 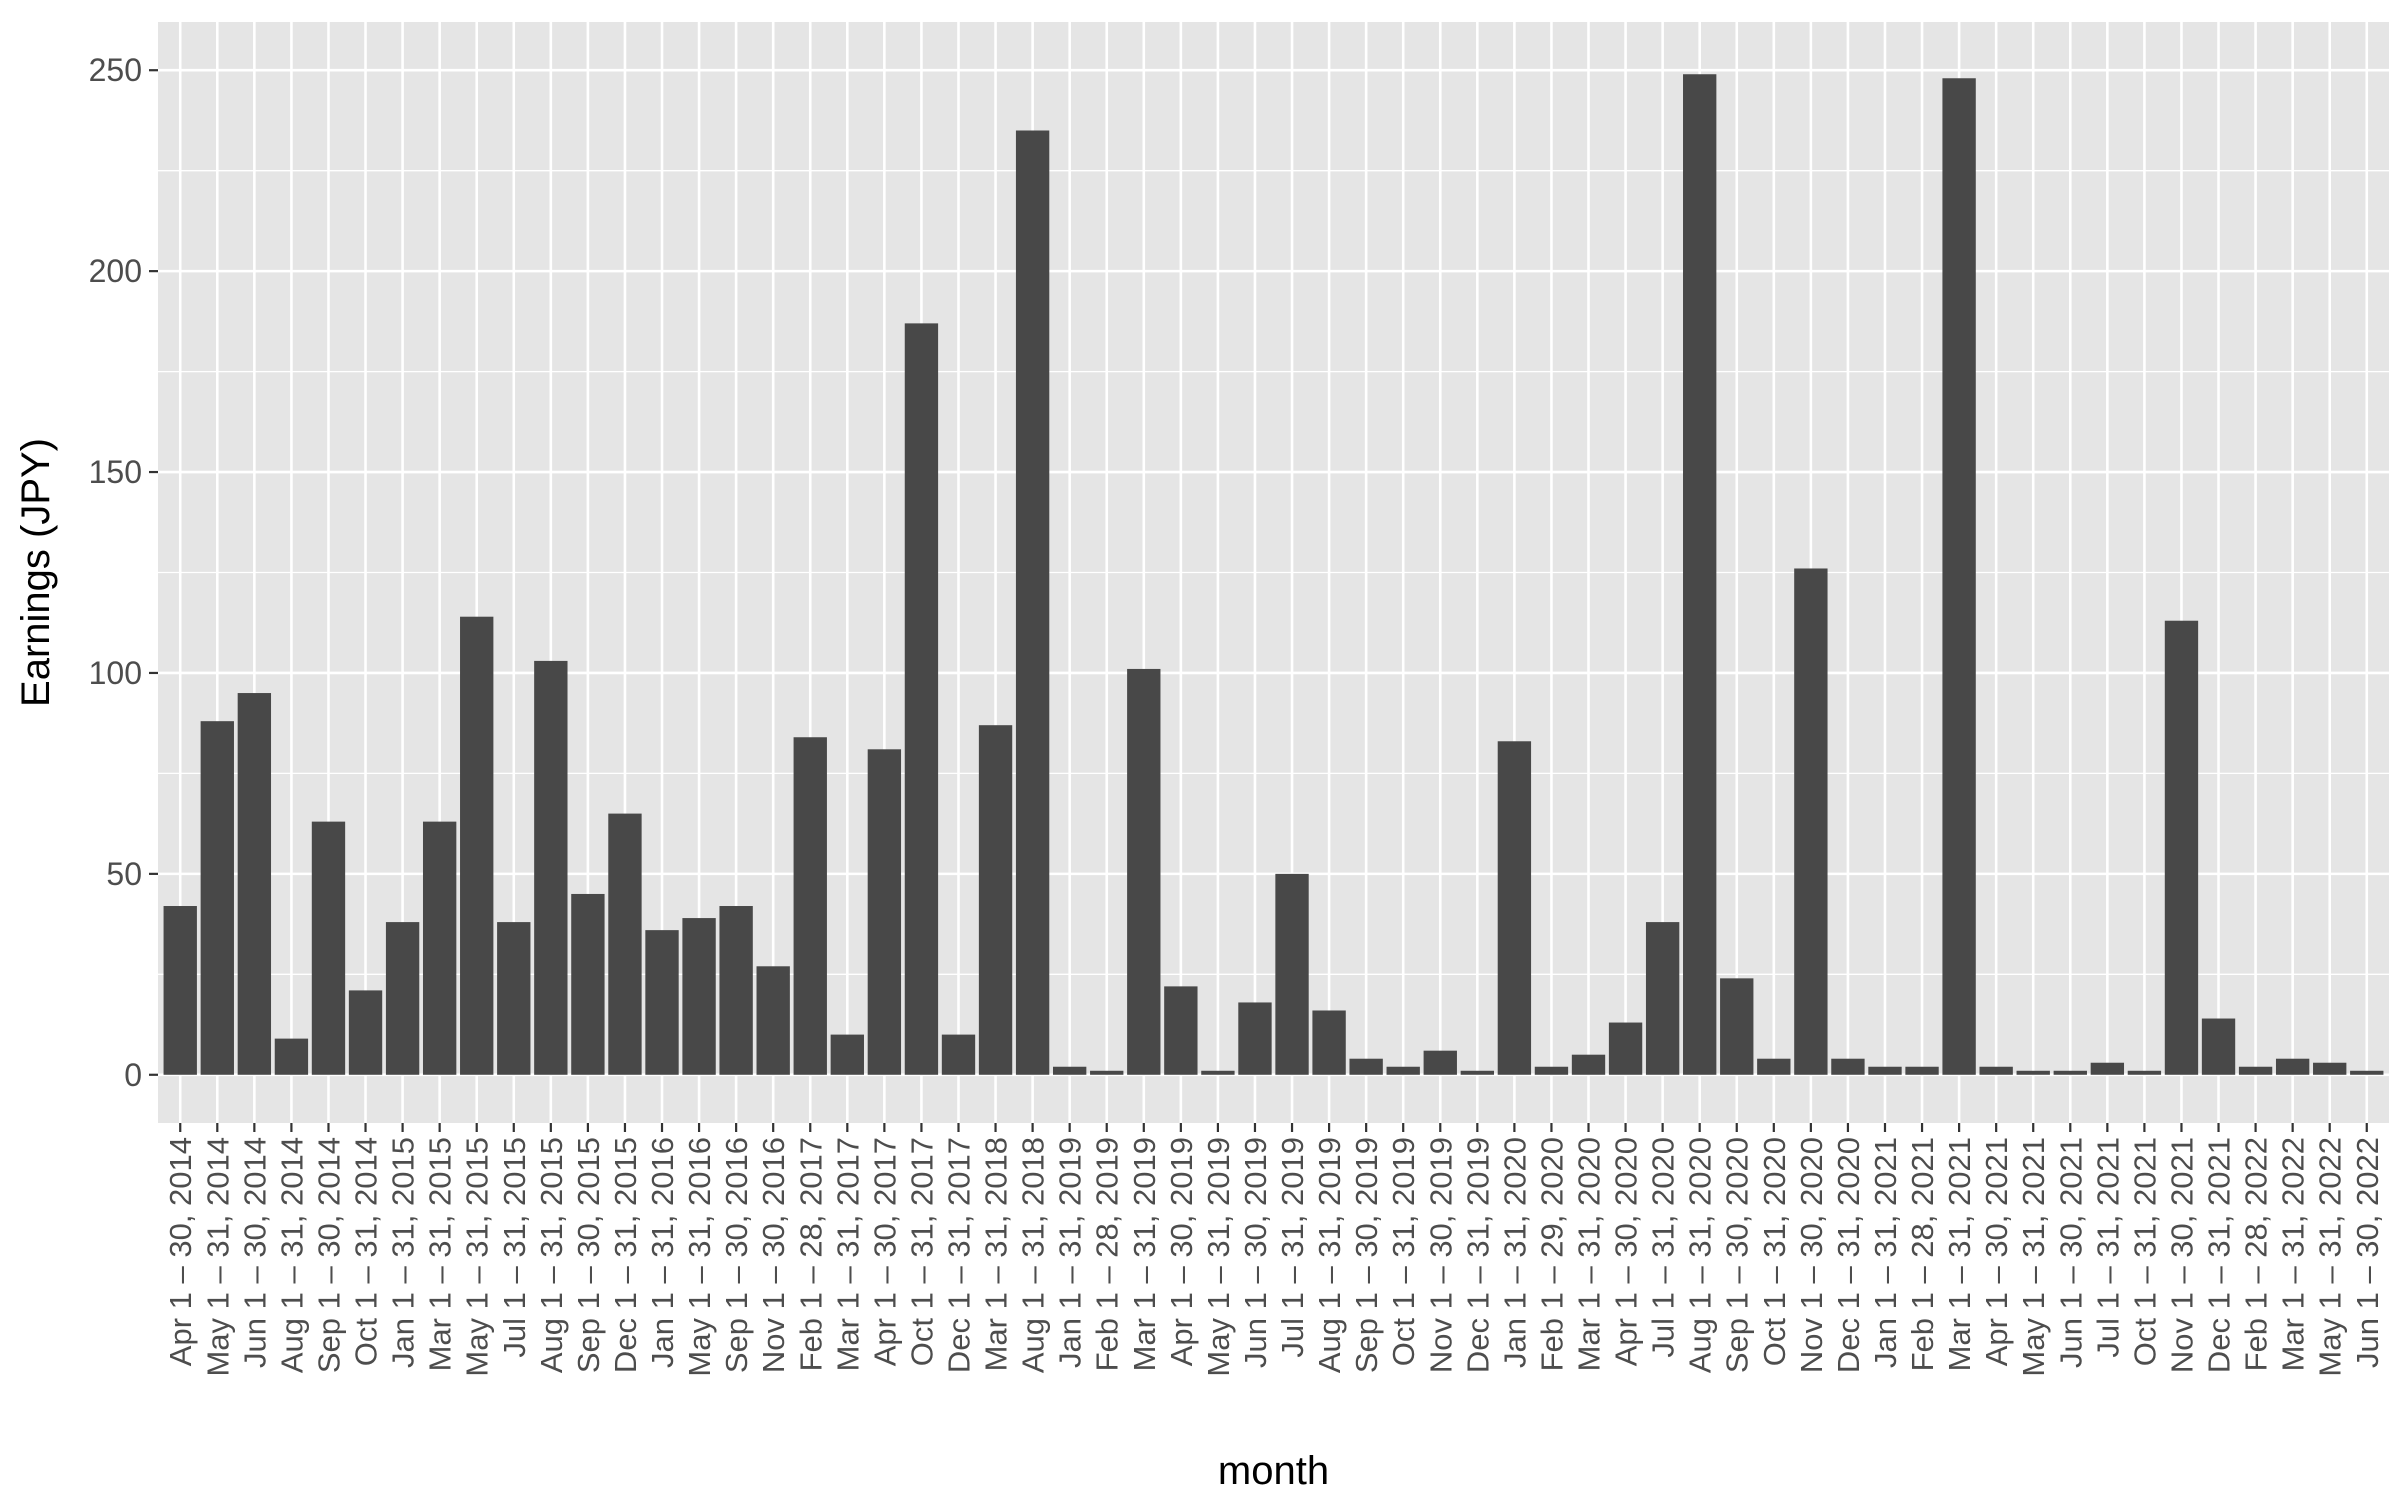 What do you see at coordinates (1922, 1254) in the screenshot?
I see `x-tick-label: Feb 1 – 28, 2021` at bounding box center [1922, 1254].